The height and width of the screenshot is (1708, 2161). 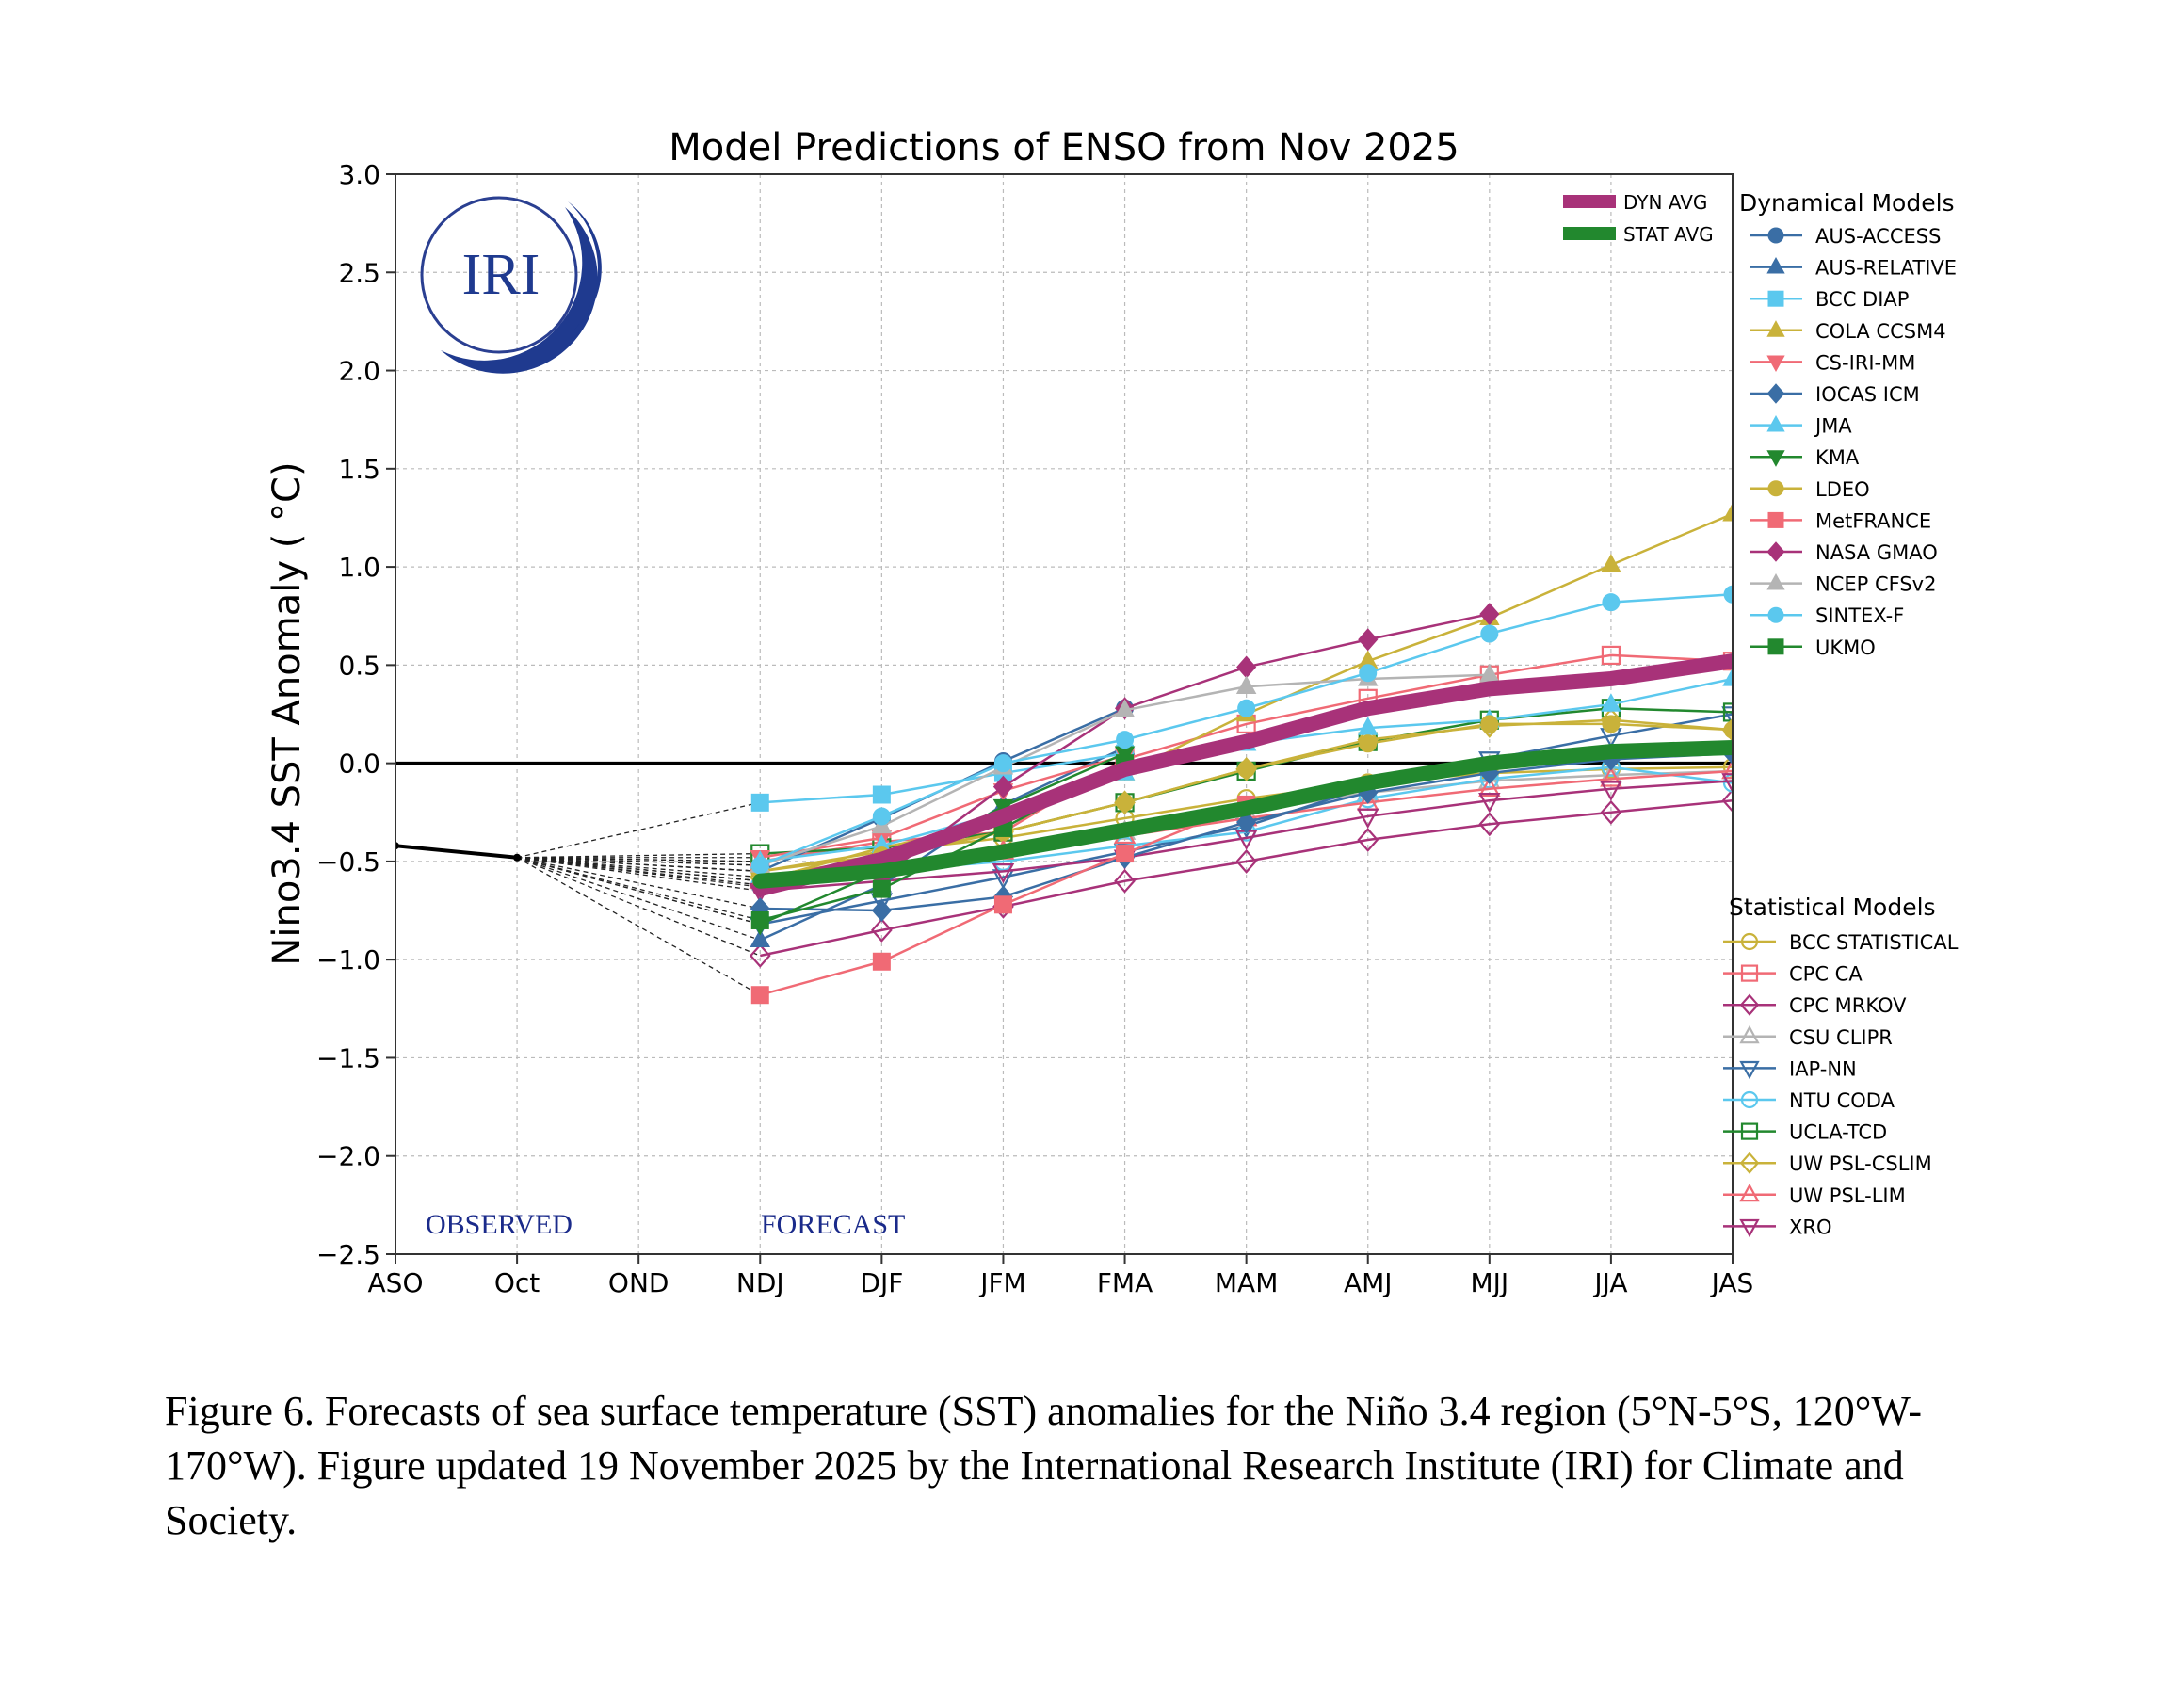 What do you see at coordinates (456, 852) in the screenshot?
I see `observed-line` at bounding box center [456, 852].